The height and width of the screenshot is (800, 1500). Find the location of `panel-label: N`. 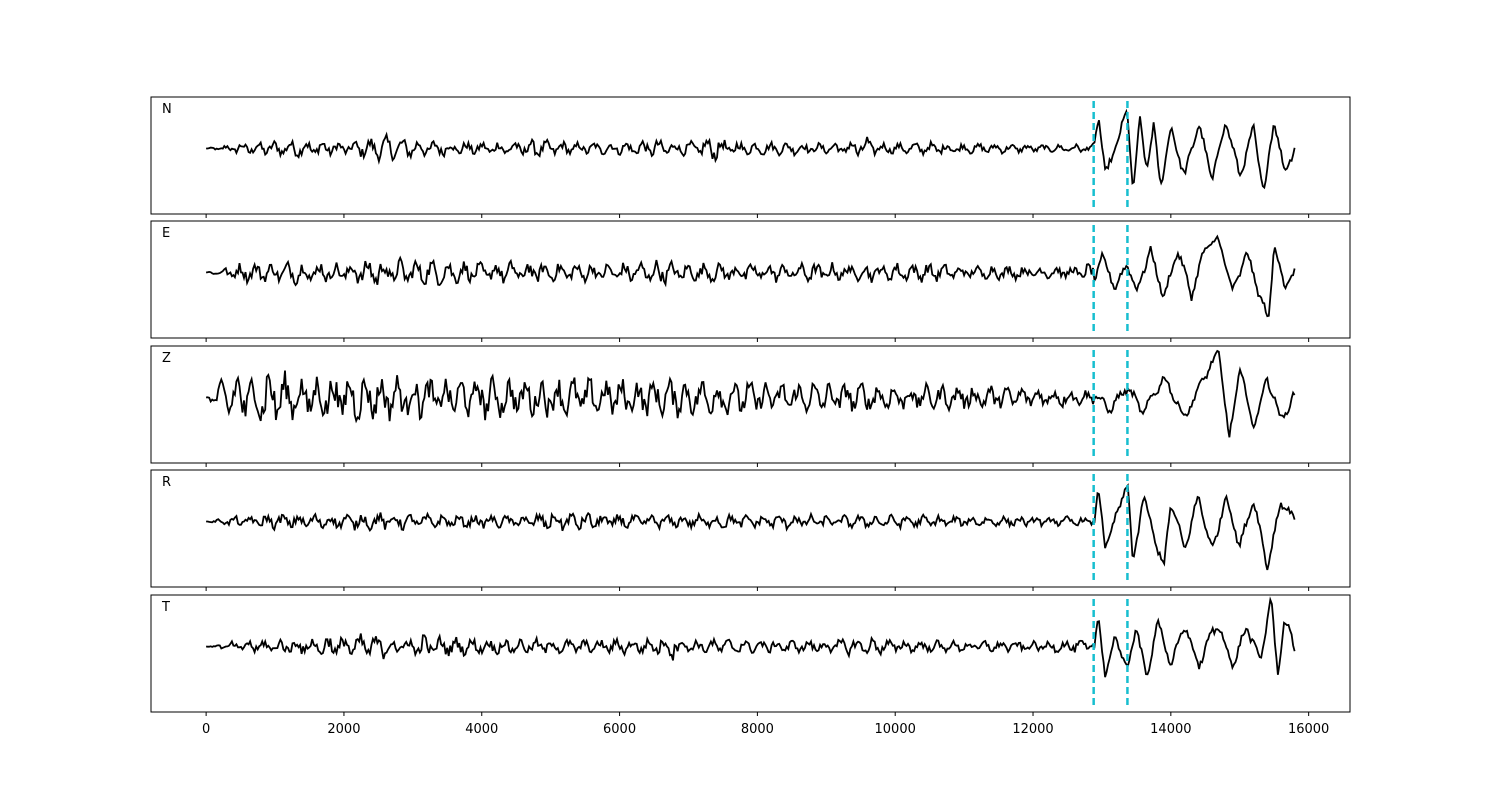

panel-label: N is located at coordinates (167, 109).